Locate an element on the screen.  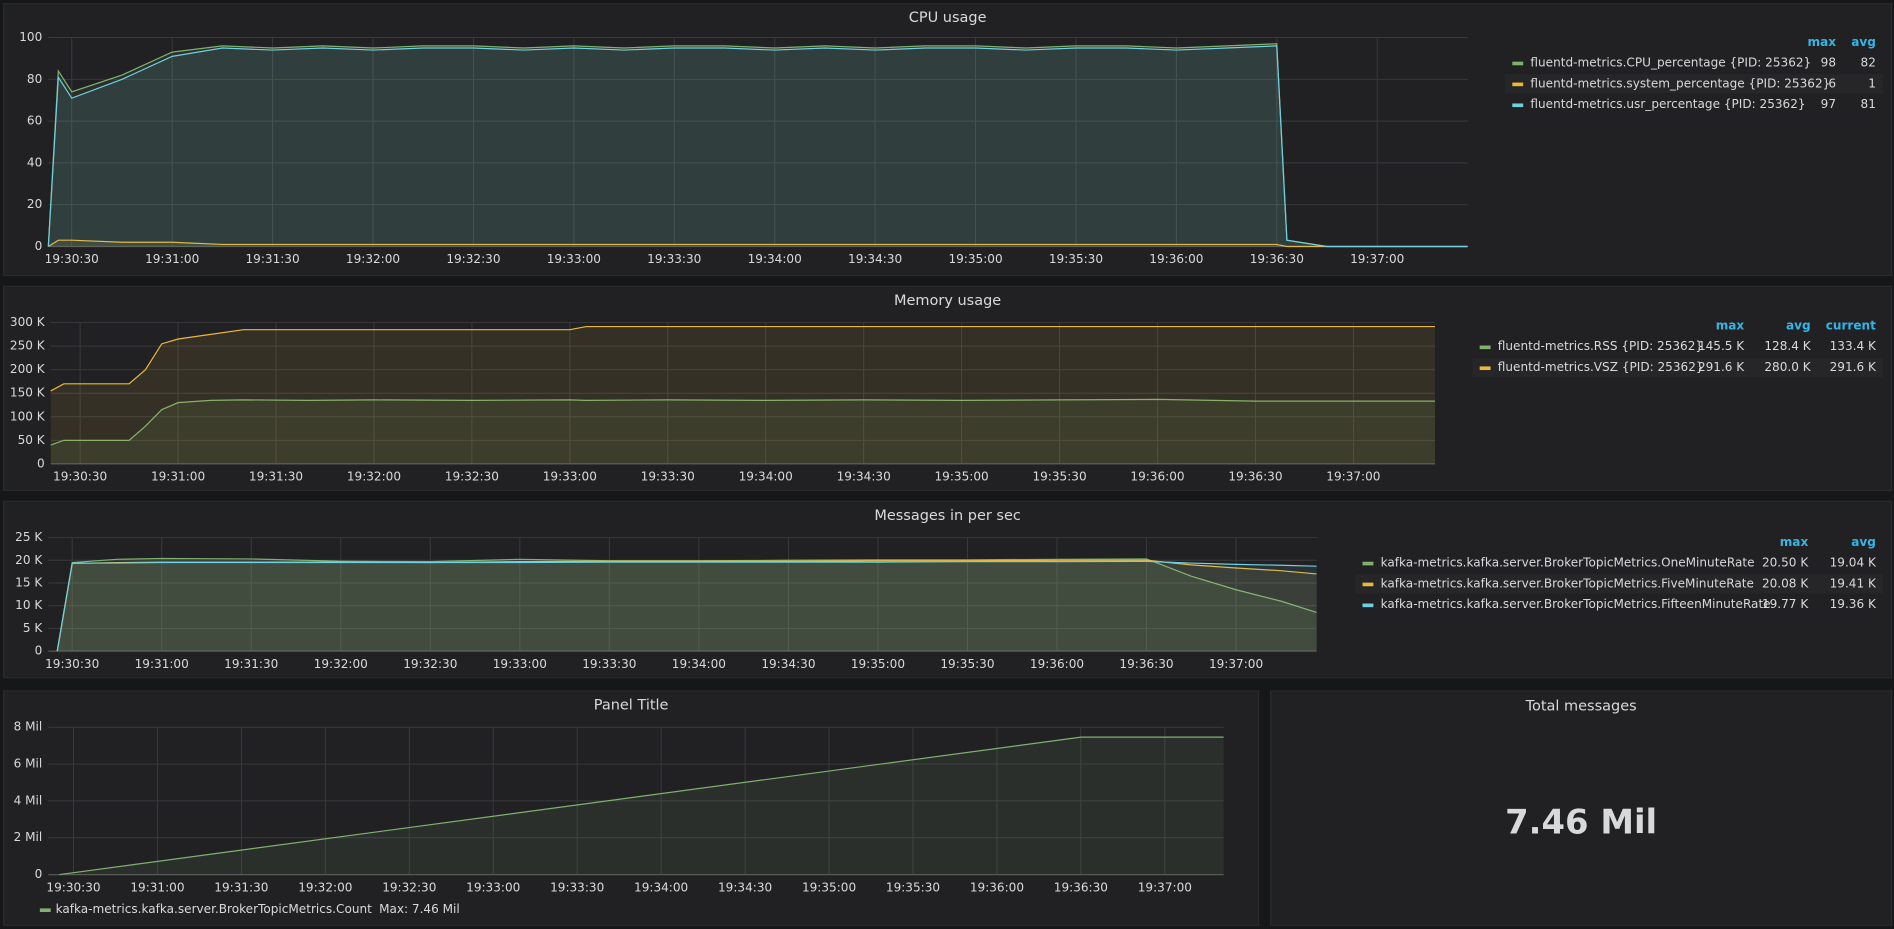
legend-value: 1 is located at coordinates (1872, 83).